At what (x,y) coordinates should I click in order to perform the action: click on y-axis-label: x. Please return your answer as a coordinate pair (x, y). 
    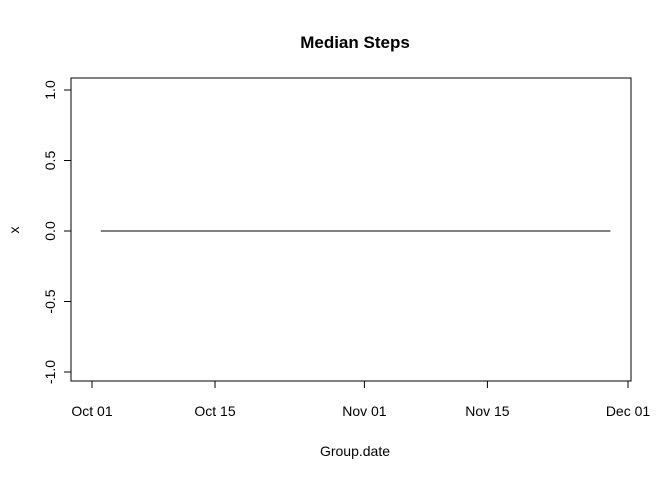
    Looking at the image, I should click on (14, 230).